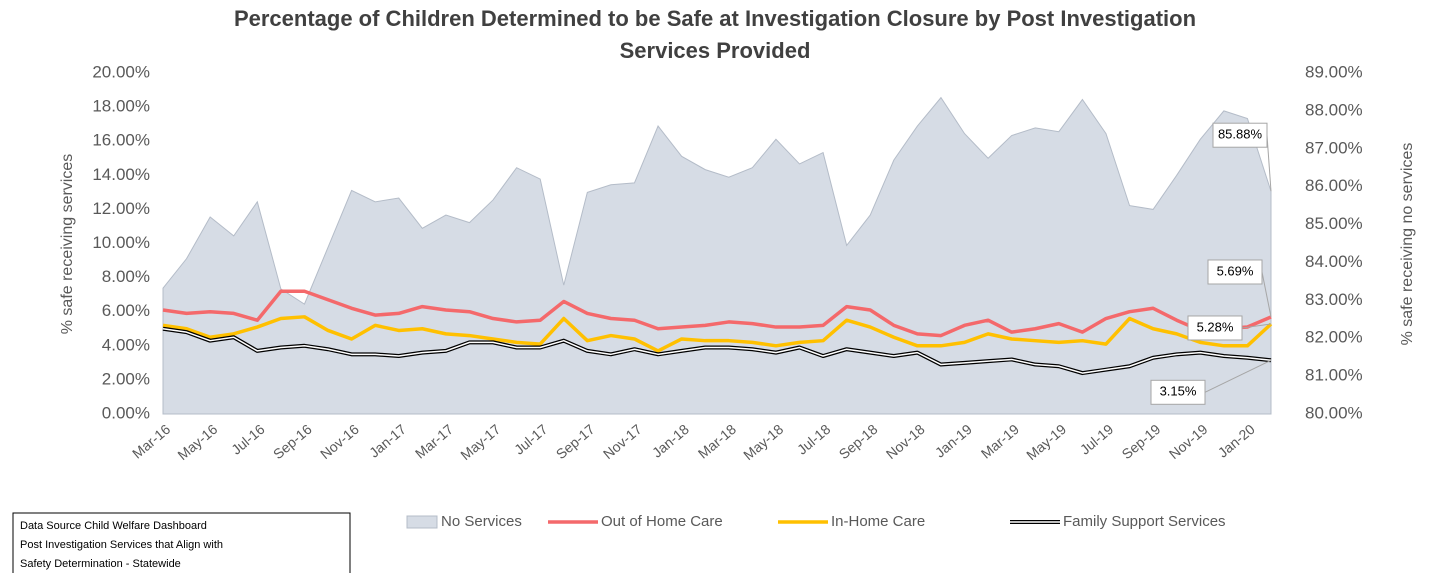  What do you see at coordinates (575, 441) in the screenshot?
I see `x-tick-label: Sep-17` at bounding box center [575, 441].